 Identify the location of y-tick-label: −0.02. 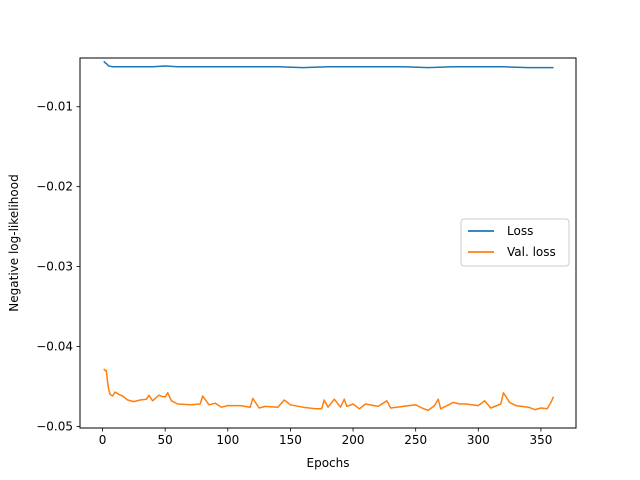
(54, 187).